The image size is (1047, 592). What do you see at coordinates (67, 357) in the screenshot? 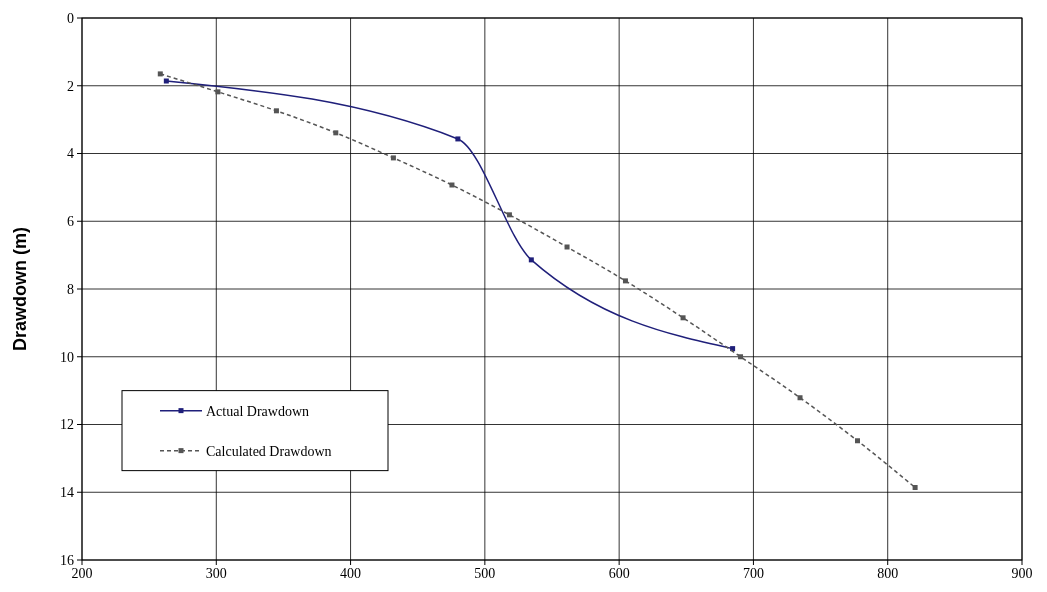
I see `y-tick-label: 10` at bounding box center [67, 357].